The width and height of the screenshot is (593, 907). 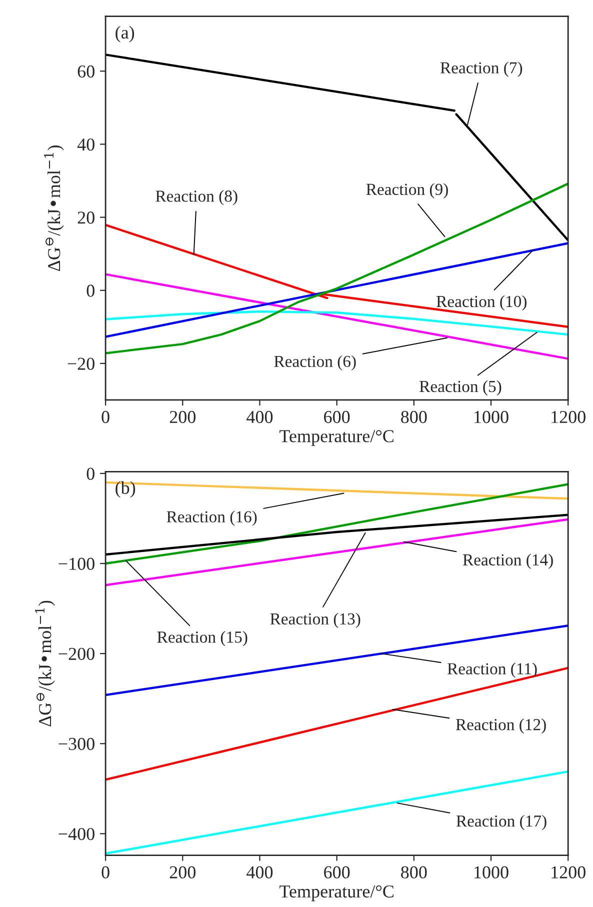 What do you see at coordinates (85, 144) in the screenshot?
I see `y-tick-label: 40` at bounding box center [85, 144].